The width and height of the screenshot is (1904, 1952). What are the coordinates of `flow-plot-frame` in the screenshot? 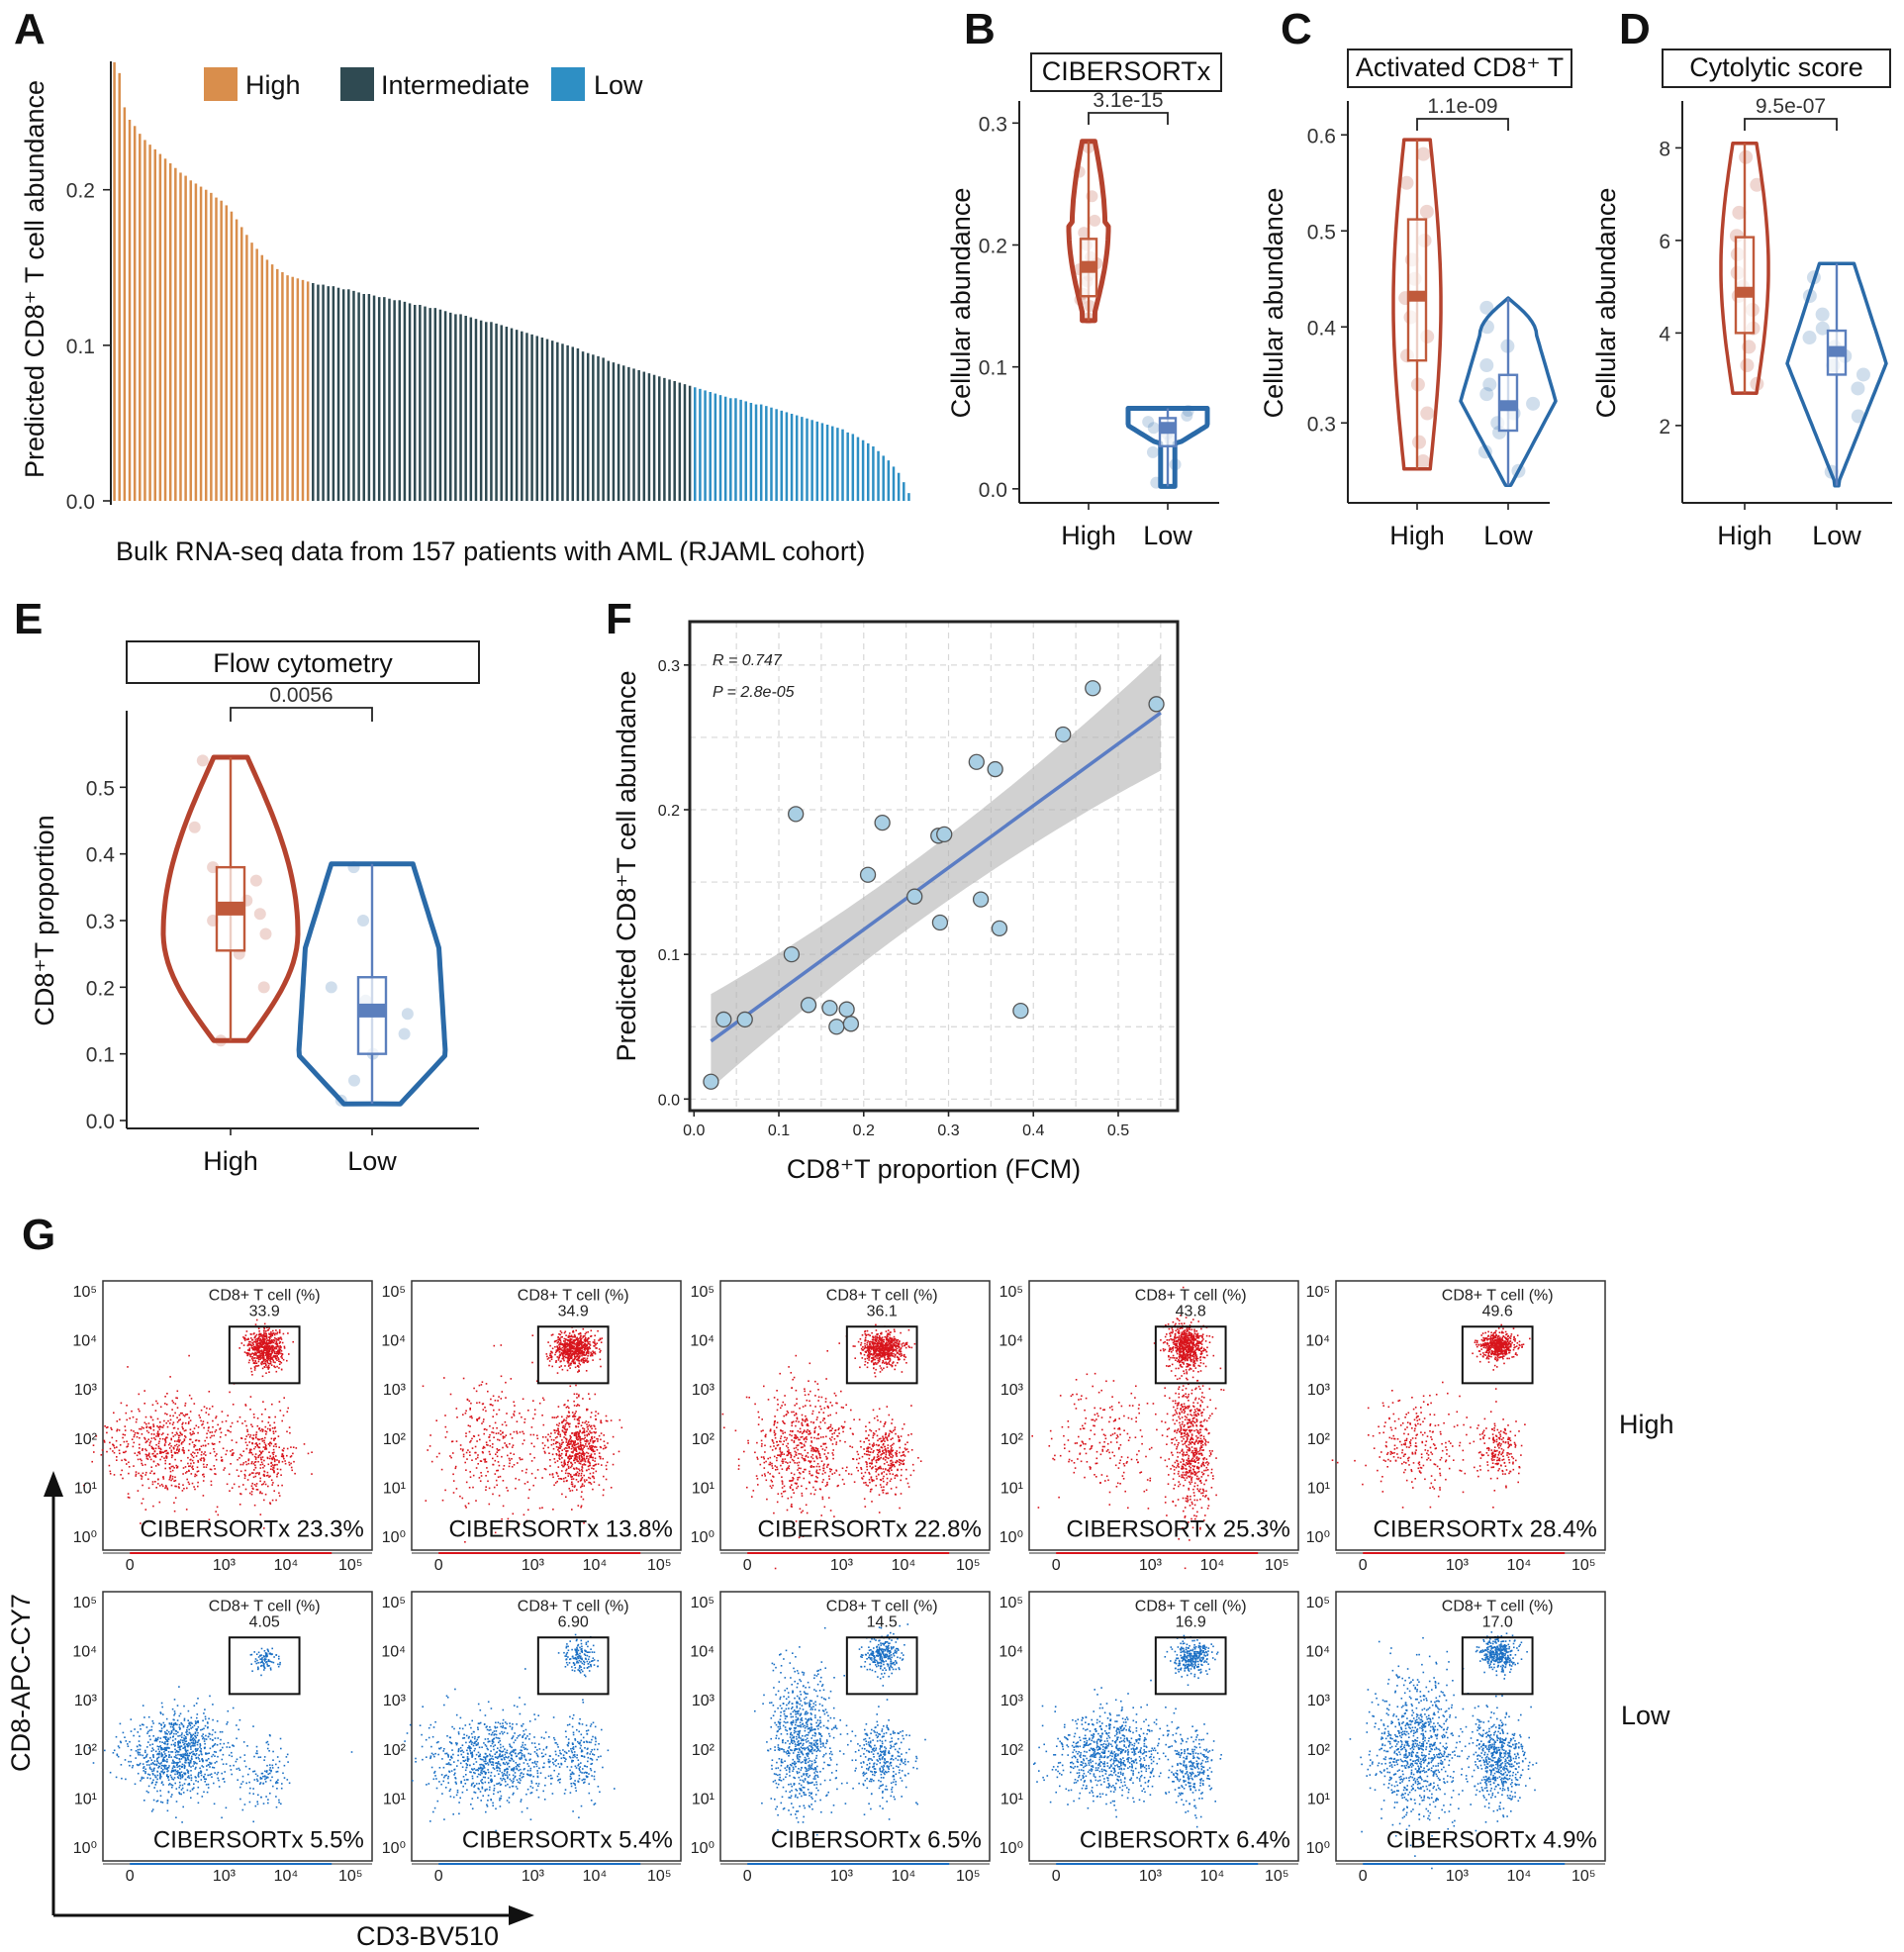 It's located at (546, 1415).